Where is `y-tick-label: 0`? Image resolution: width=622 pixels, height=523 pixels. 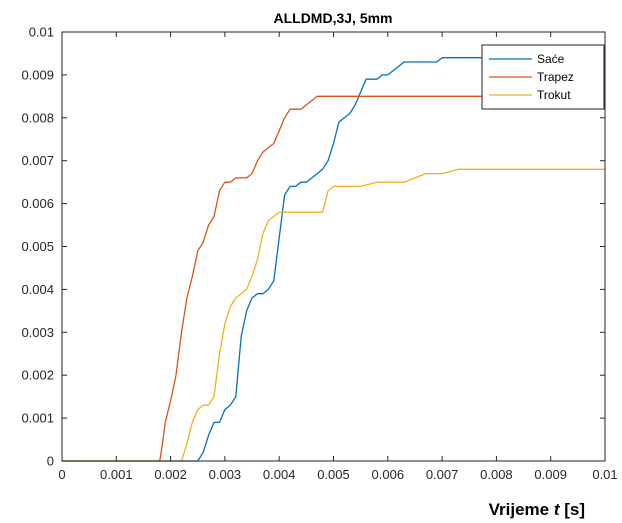 y-tick-label: 0 is located at coordinates (50, 461).